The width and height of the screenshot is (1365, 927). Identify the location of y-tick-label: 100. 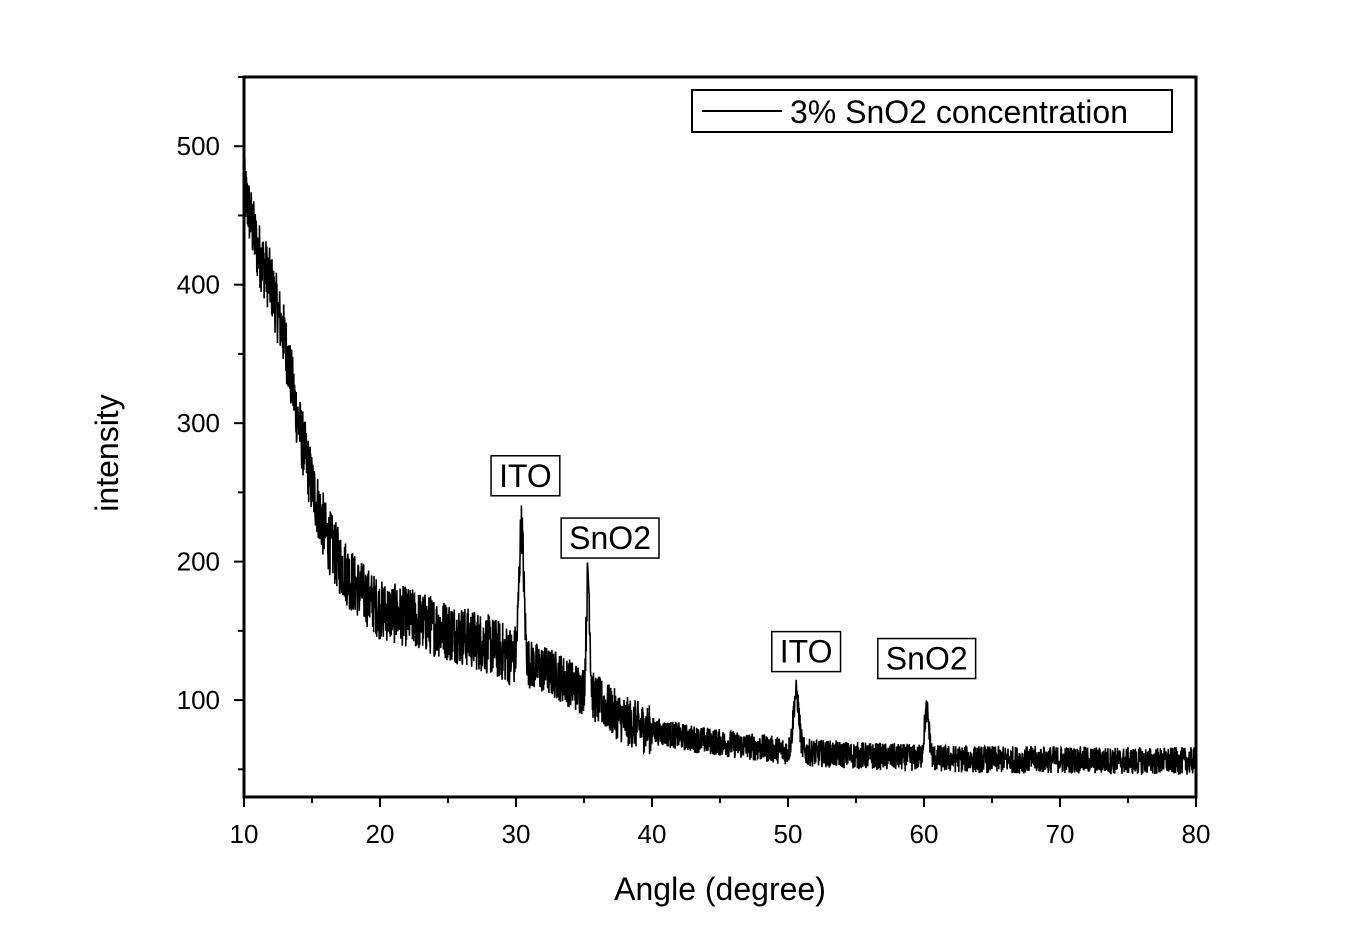
(198, 700).